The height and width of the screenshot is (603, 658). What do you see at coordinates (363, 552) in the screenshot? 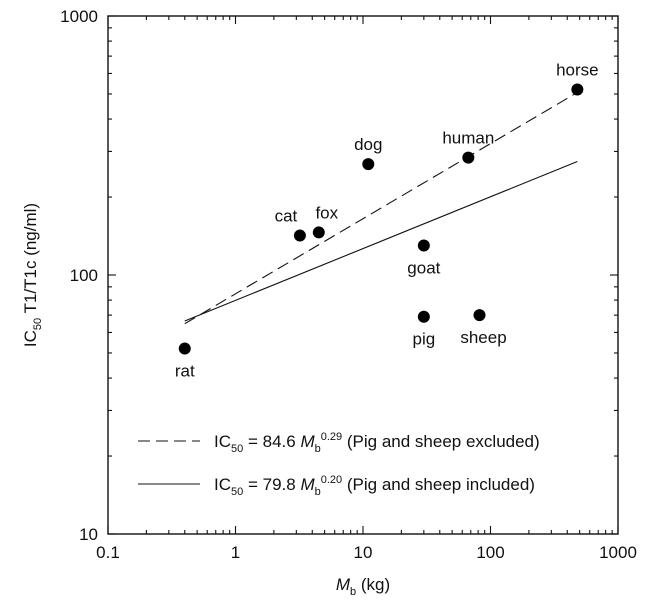
I see `x-tick-label: 10` at bounding box center [363, 552].